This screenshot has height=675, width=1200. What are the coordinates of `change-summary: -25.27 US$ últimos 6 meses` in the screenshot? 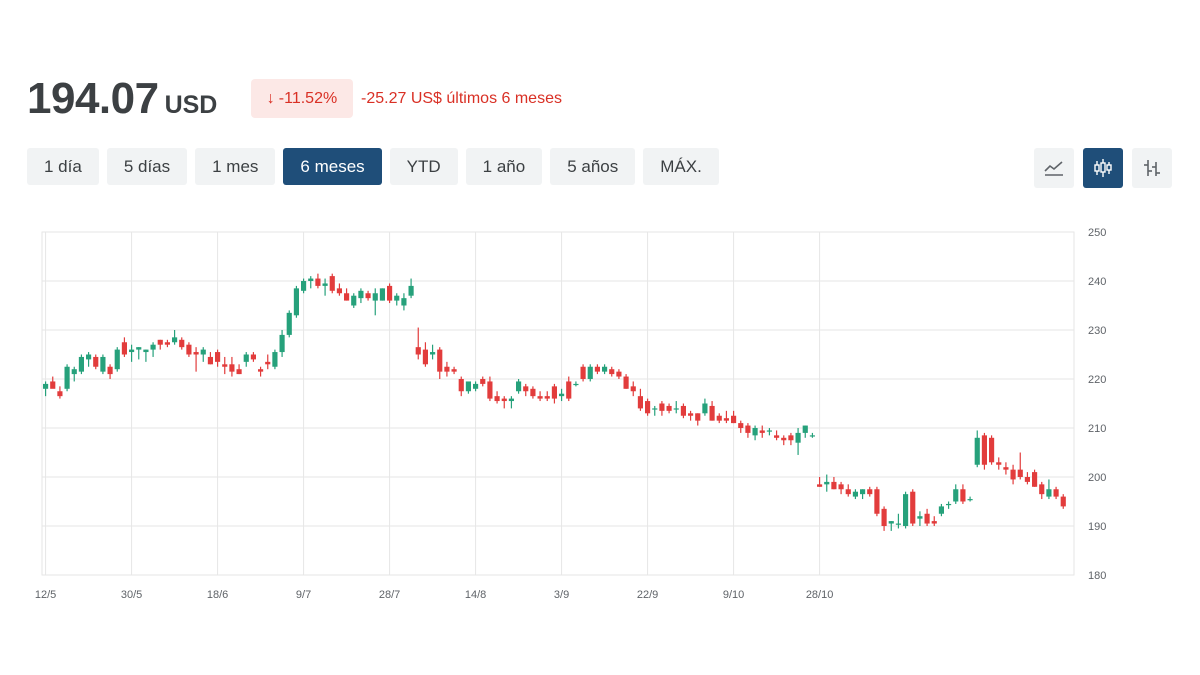 It's located at (461, 98).